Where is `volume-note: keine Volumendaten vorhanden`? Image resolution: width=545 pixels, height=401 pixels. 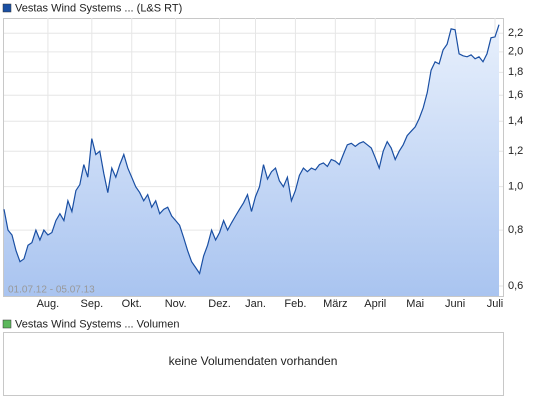
volume-note: keine Volumendaten vorhanden is located at coordinates (253, 361).